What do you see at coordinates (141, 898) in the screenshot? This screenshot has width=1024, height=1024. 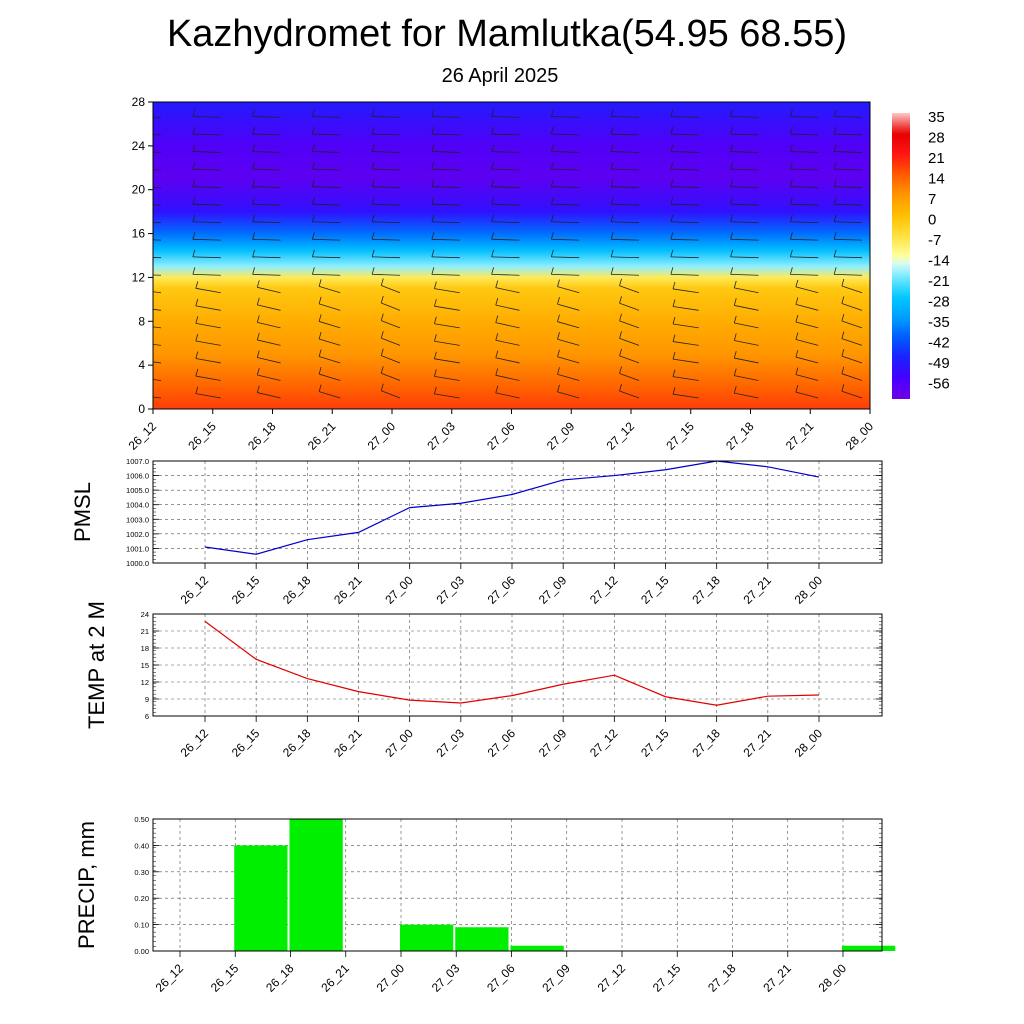 I see `y-tick-label: 0.20` at bounding box center [141, 898].